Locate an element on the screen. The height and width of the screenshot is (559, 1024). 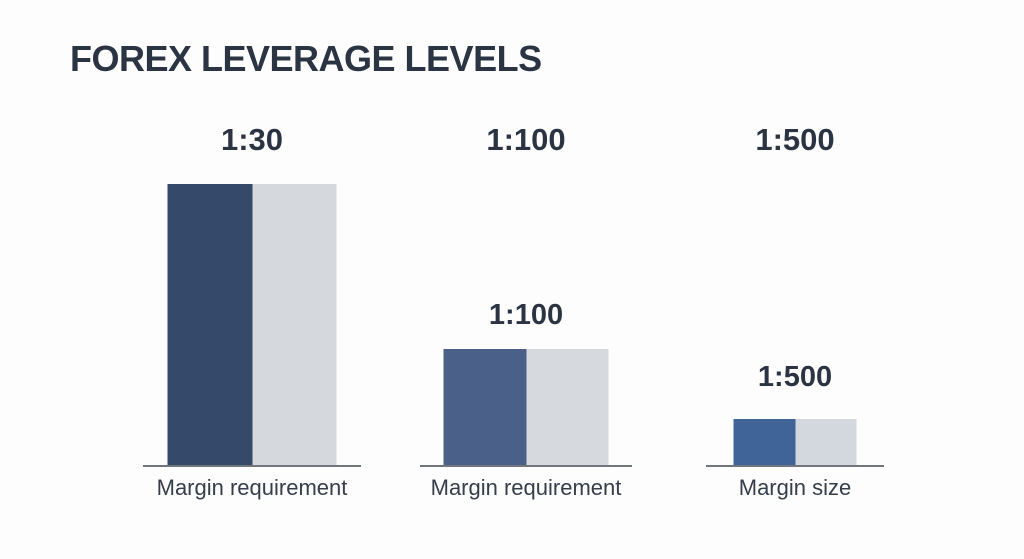
chart-title: FOREX LEVERAGE LEVELS is located at coordinates (306, 58).